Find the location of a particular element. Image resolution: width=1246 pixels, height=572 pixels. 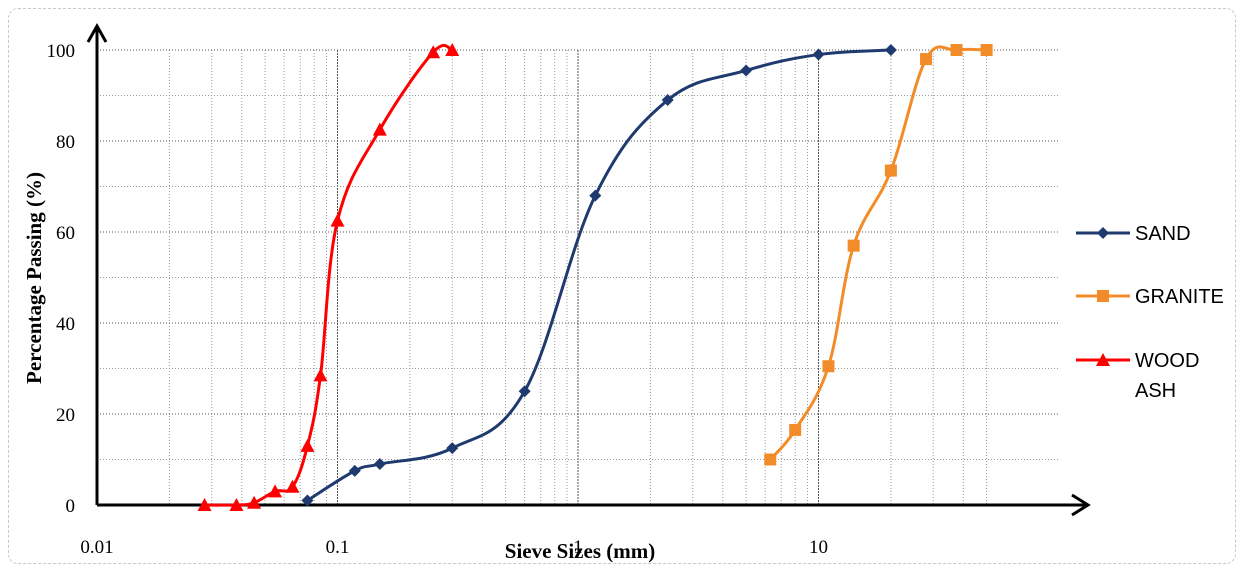

legend-marker-granite is located at coordinates (1103, 296).